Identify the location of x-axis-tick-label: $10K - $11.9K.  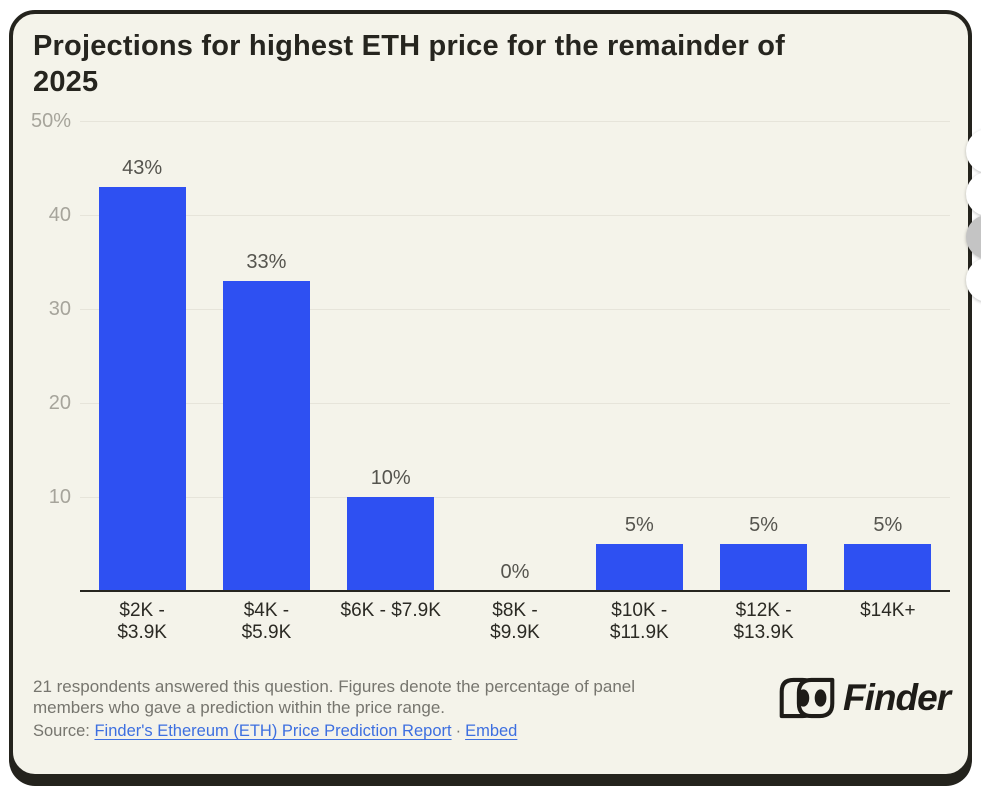
(639, 621).